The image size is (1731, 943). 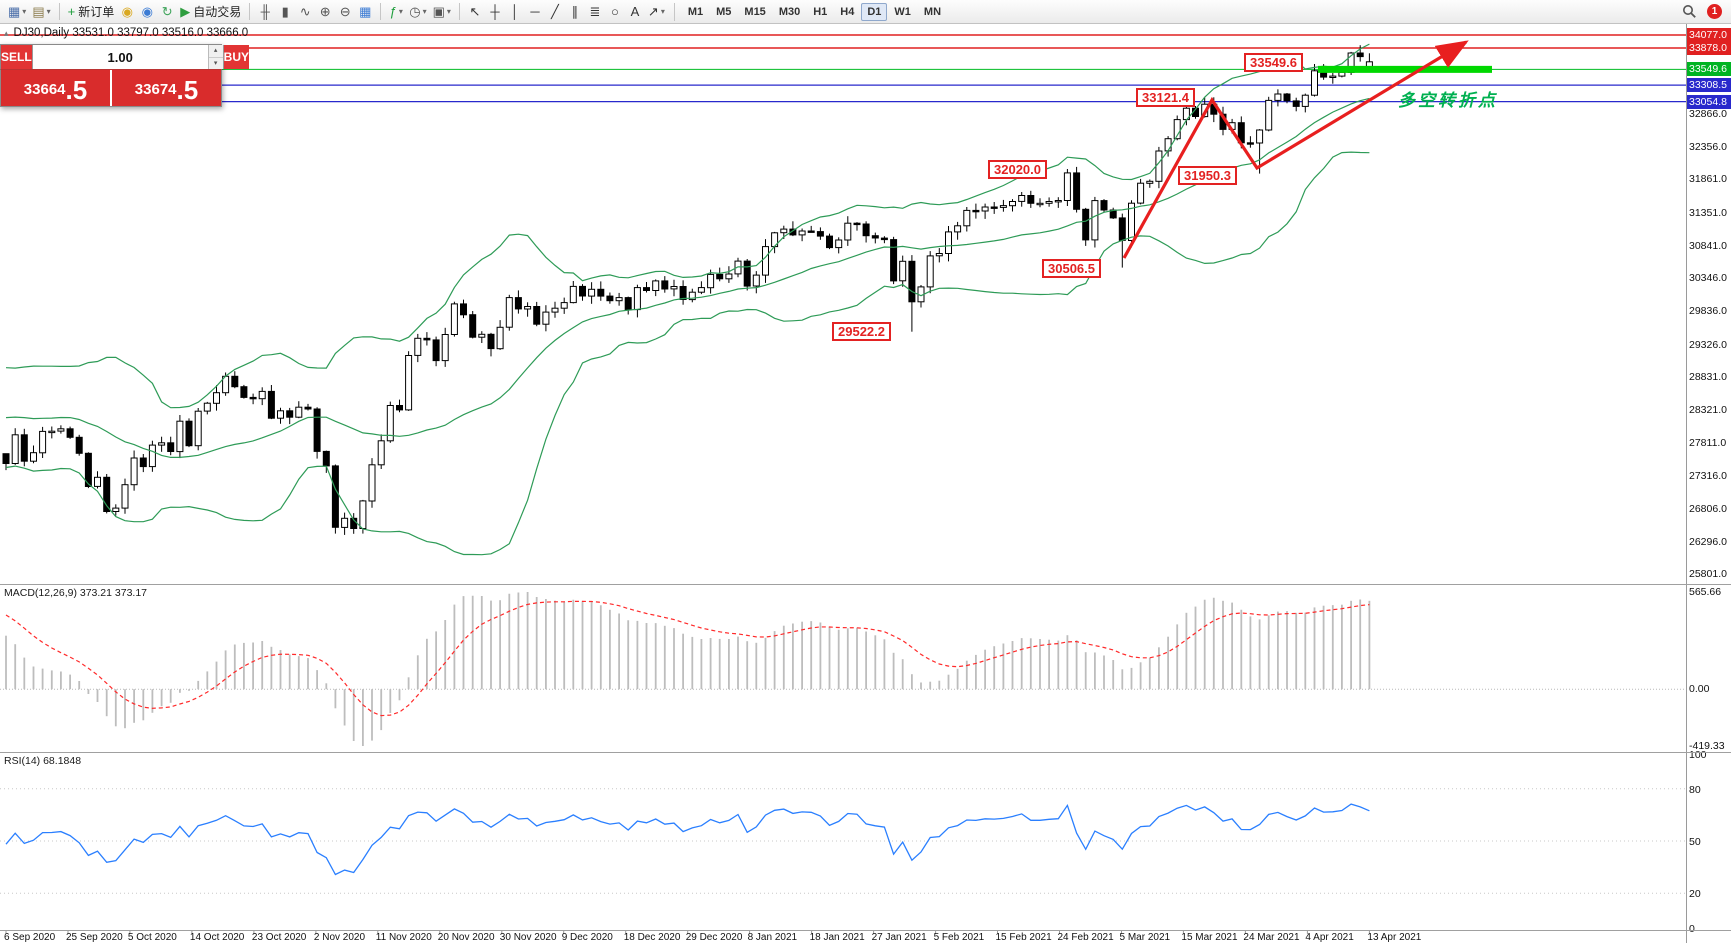 What do you see at coordinates (495, 12) in the screenshot?
I see `crosshair-icon: ┼` at bounding box center [495, 12].